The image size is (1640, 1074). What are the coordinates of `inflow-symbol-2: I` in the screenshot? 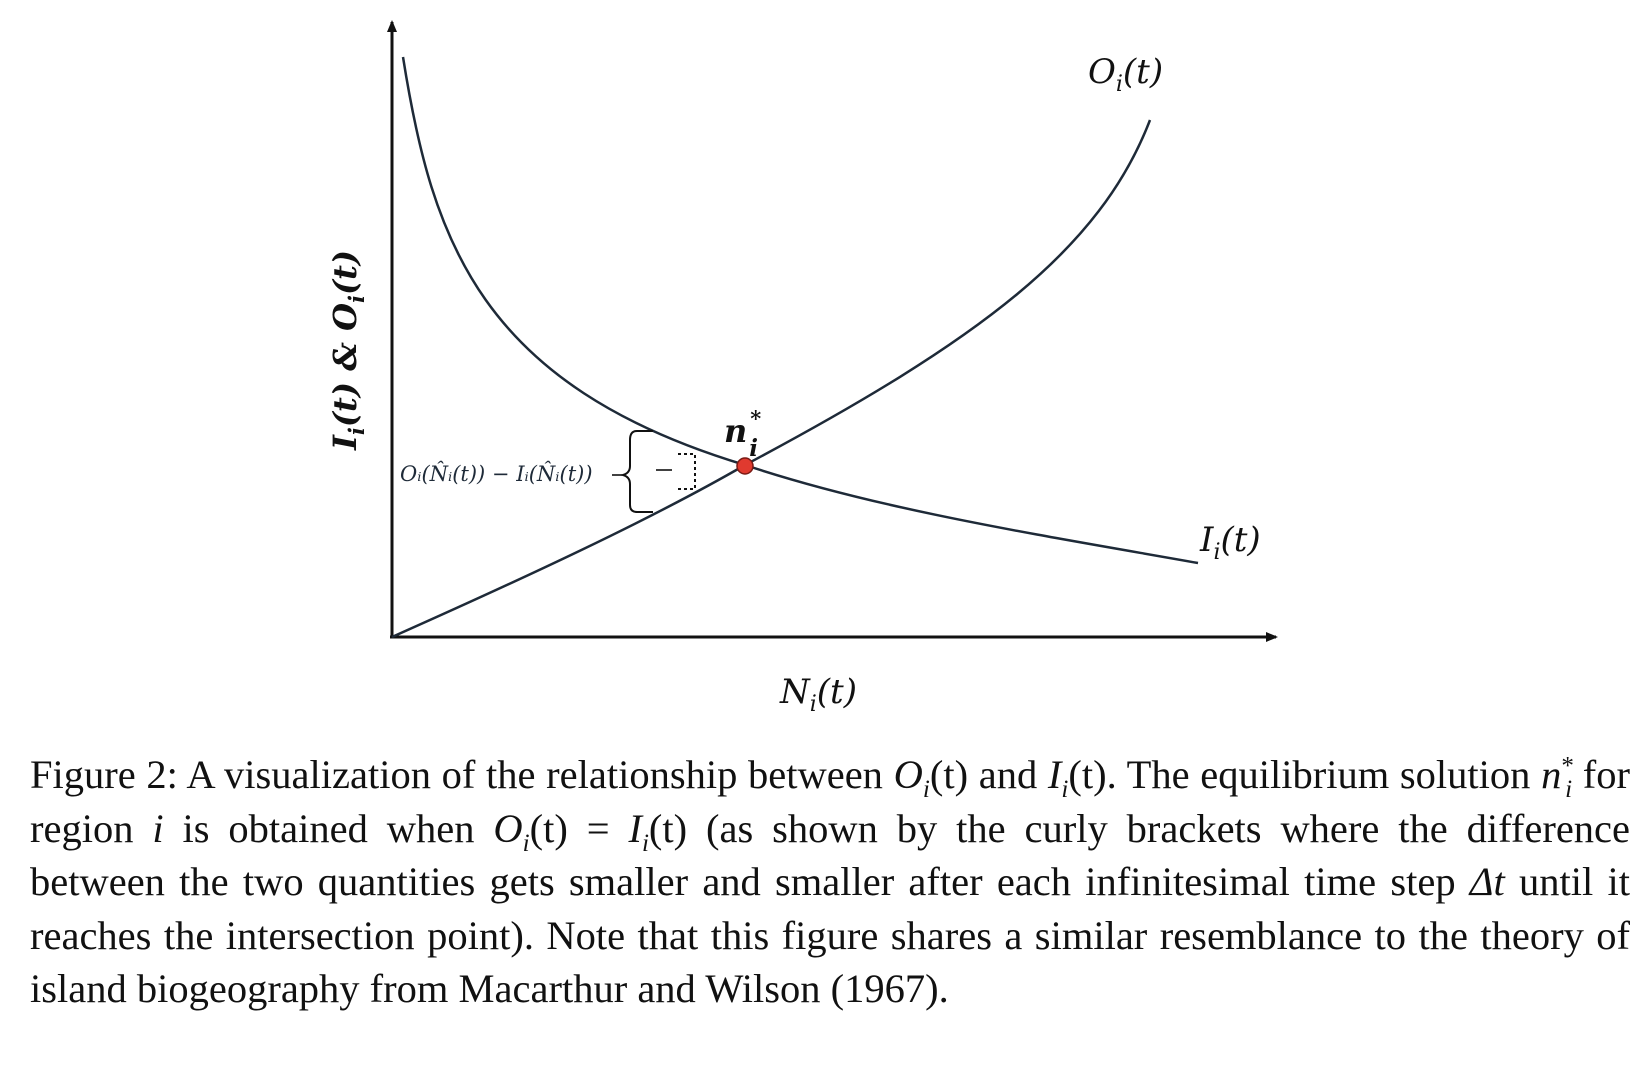 It's located at (635, 828).